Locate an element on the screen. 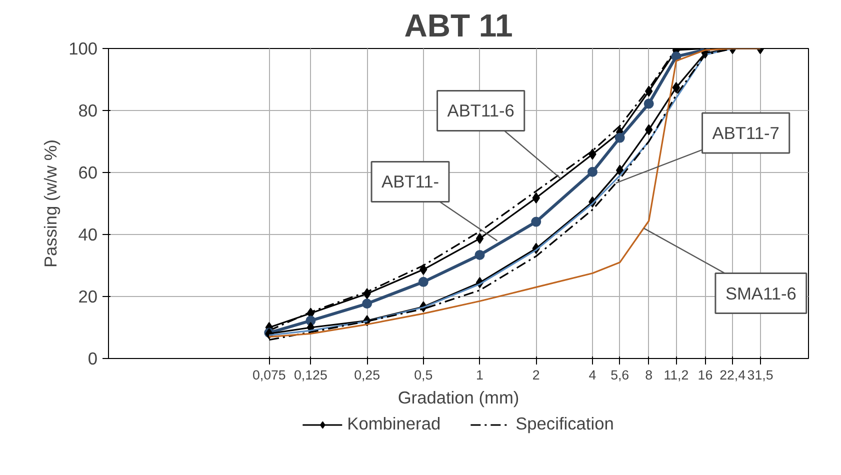 The height and width of the screenshot is (475, 841). legend-label: Kombinerad is located at coordinates (394, 424).